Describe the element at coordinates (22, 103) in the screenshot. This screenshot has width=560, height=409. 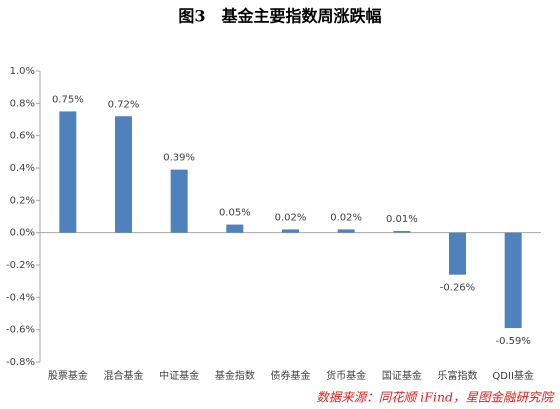
I see `y-tick-label: 0.8%` at that location.